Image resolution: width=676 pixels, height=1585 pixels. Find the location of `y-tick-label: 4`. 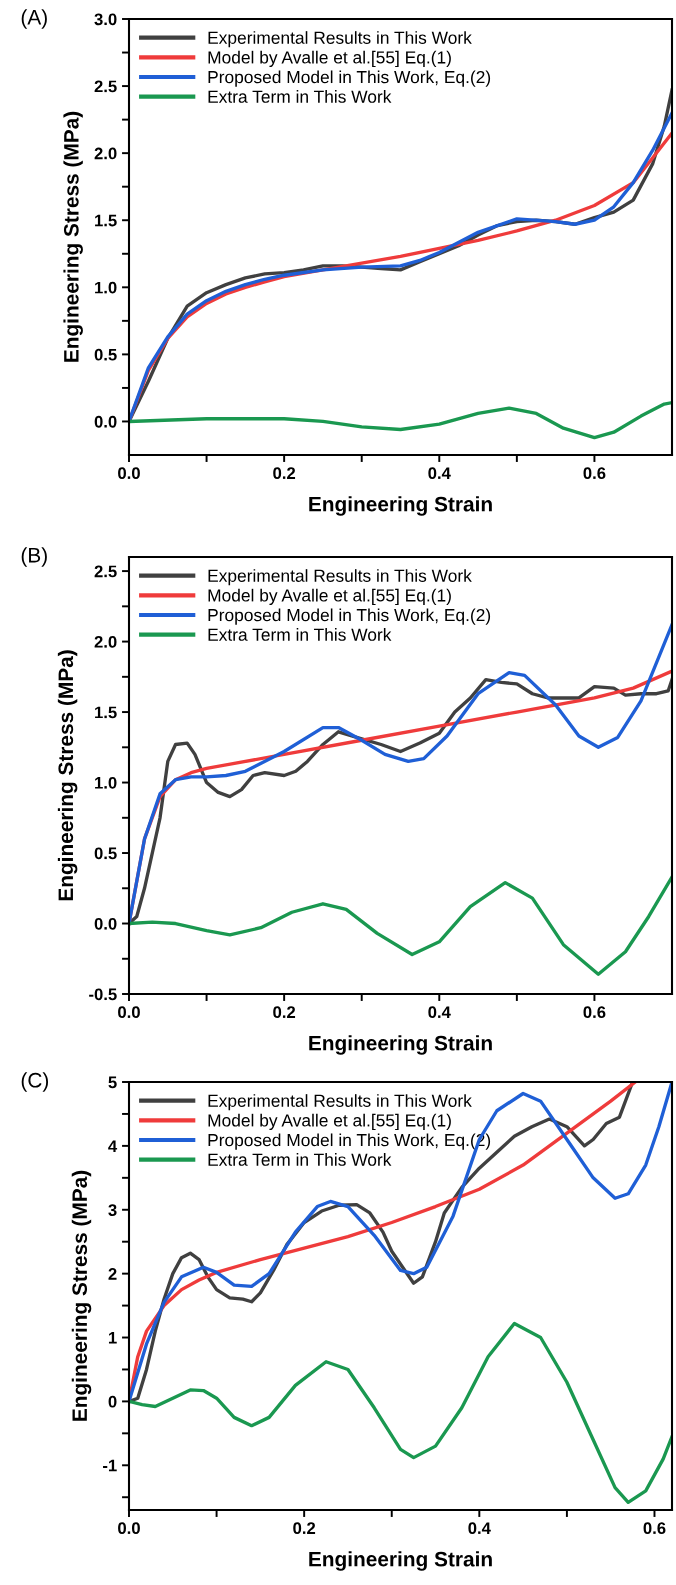

y-tick-label: 4 is located at coordinates (113, 1146).